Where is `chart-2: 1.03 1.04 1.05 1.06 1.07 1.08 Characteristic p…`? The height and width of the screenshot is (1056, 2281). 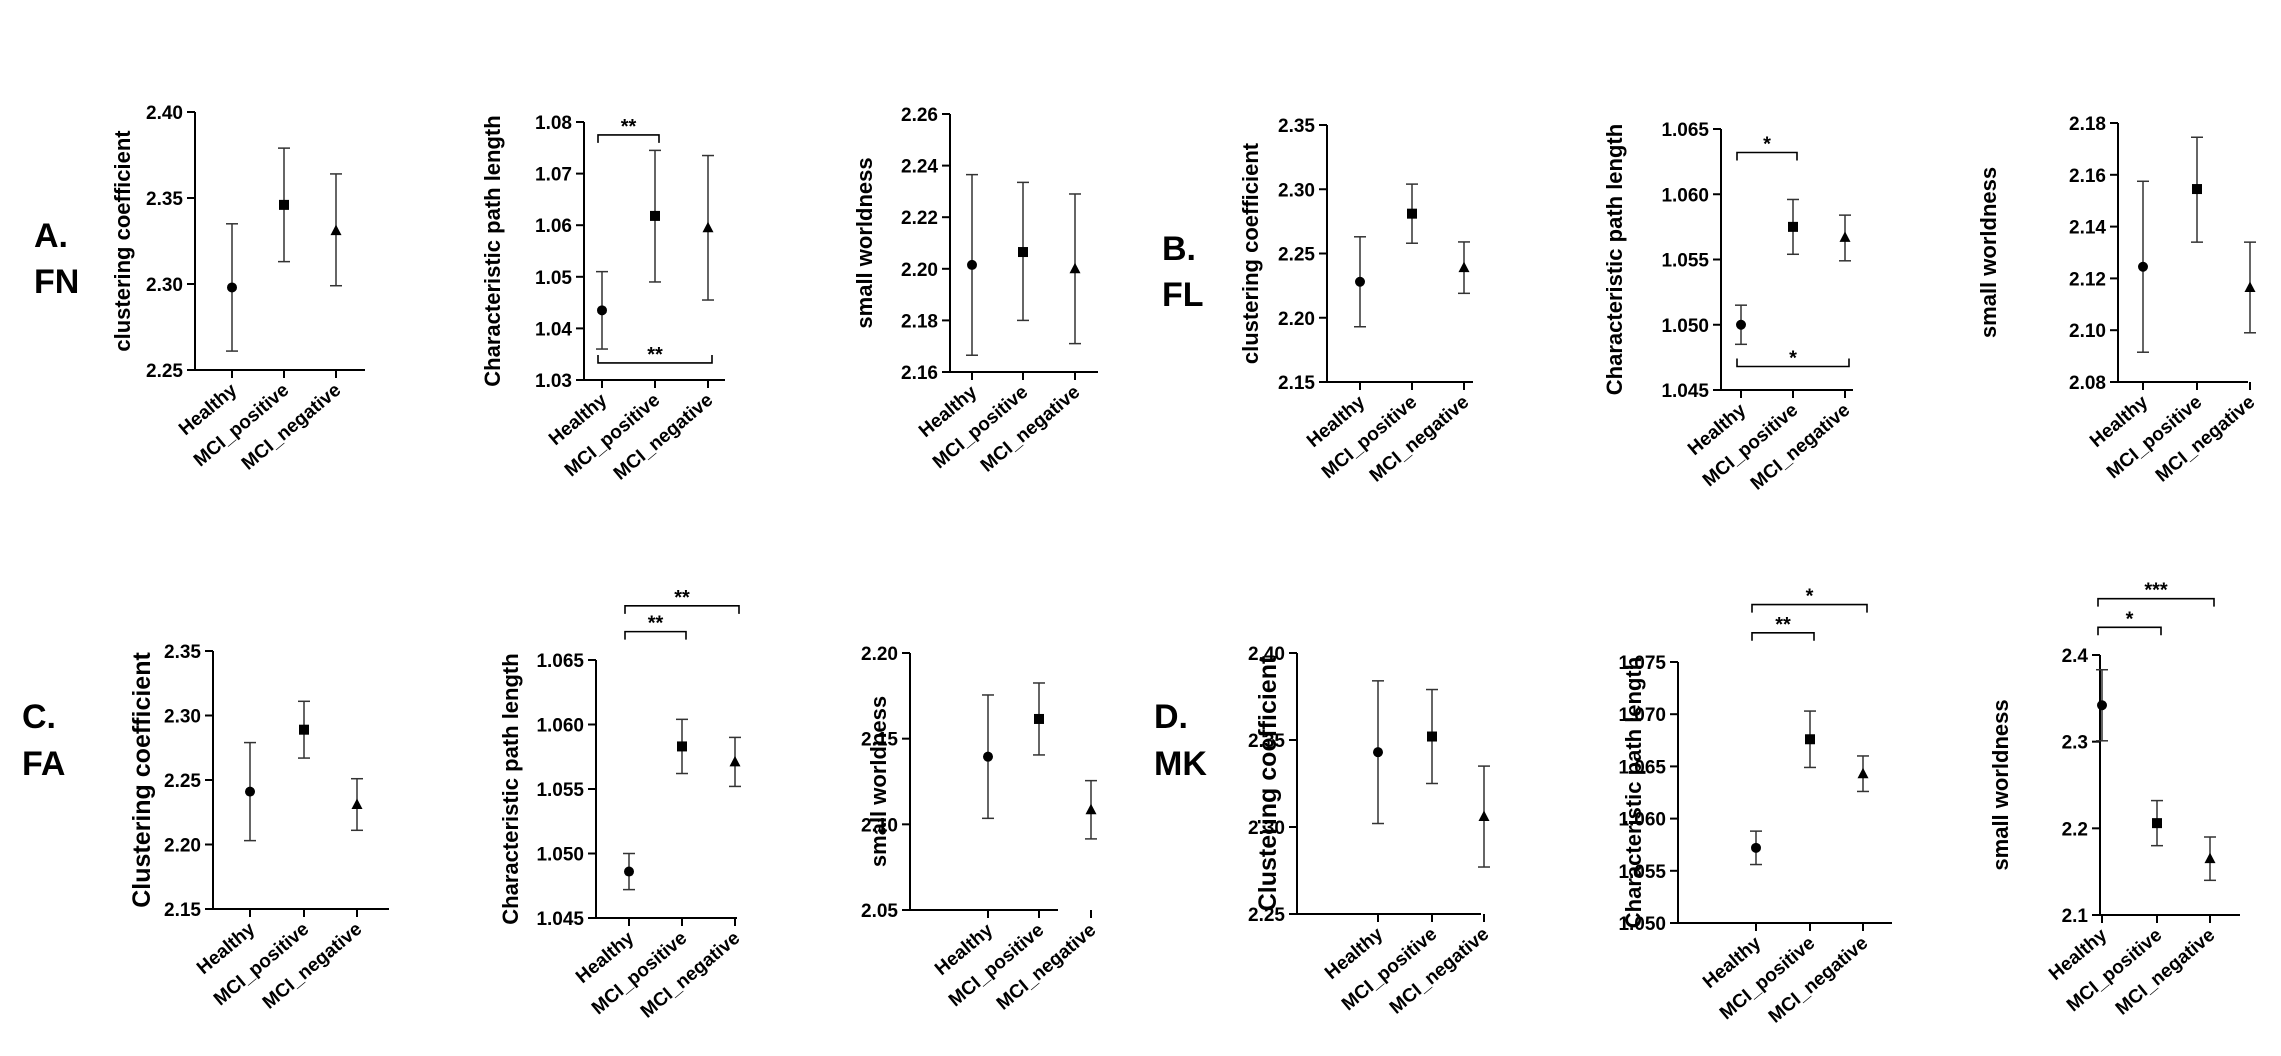 chart-2: 1.03 1.04 1.05 1.06 1.07 1.08 Characteristic p… is located at coordinates (602, 299).